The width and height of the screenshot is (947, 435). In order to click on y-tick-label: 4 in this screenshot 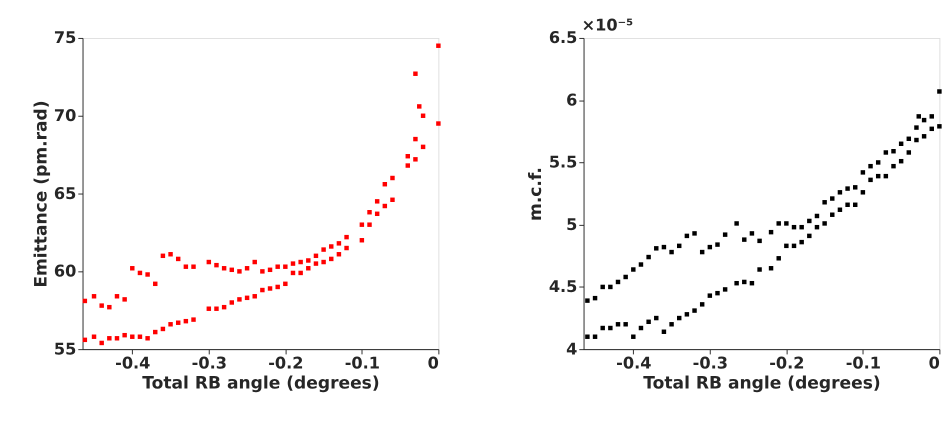, I will do `click(572, 348)`.